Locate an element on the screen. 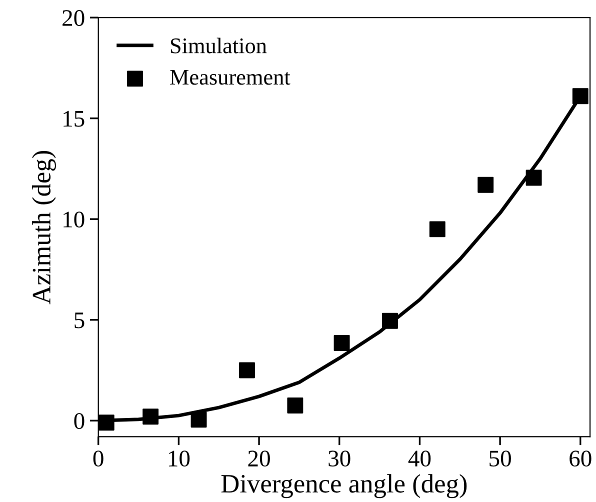 The height and width of the screenshot is (502, 596). x-tick-label: 50 is located at coordinates (500, 458).